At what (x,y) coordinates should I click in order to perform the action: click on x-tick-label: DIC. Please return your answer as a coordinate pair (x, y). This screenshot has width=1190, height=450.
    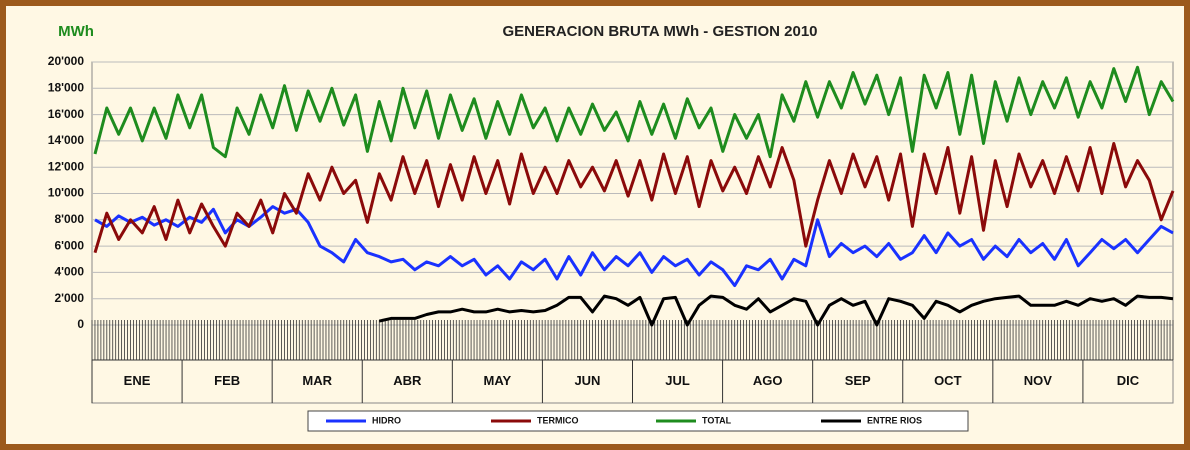
    Looking at the image, I should click on (1128, 380).